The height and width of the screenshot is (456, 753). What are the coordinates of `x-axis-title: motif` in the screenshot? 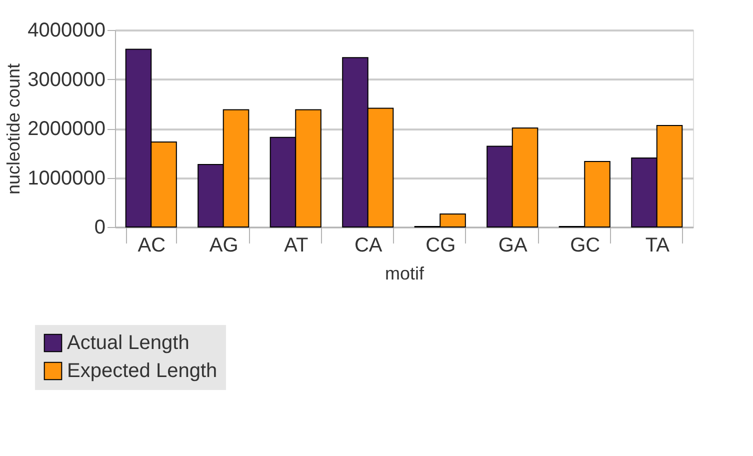 It's located at (404, 274).